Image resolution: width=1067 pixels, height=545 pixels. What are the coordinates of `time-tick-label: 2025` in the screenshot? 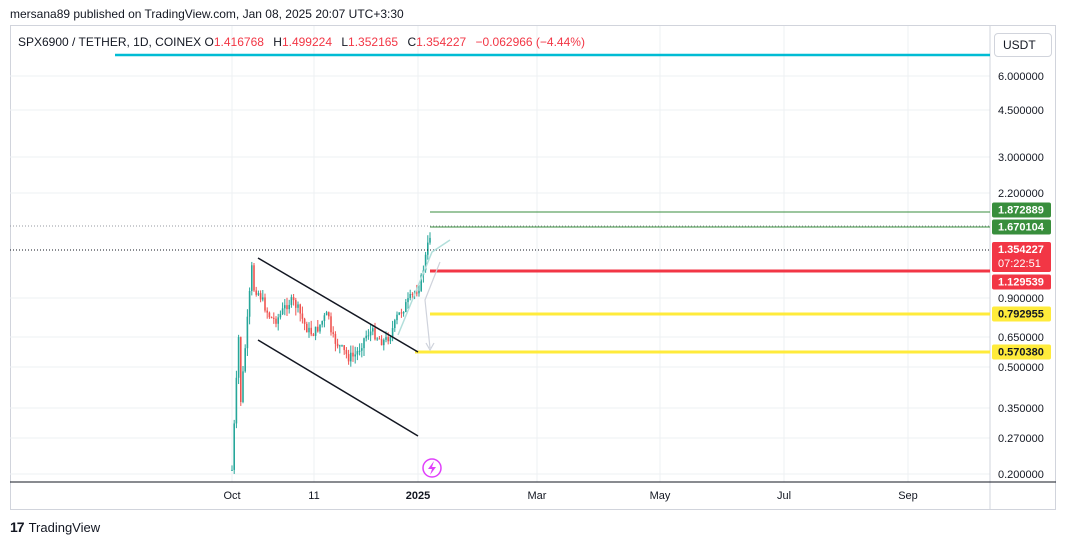 It's located at (418, 496).